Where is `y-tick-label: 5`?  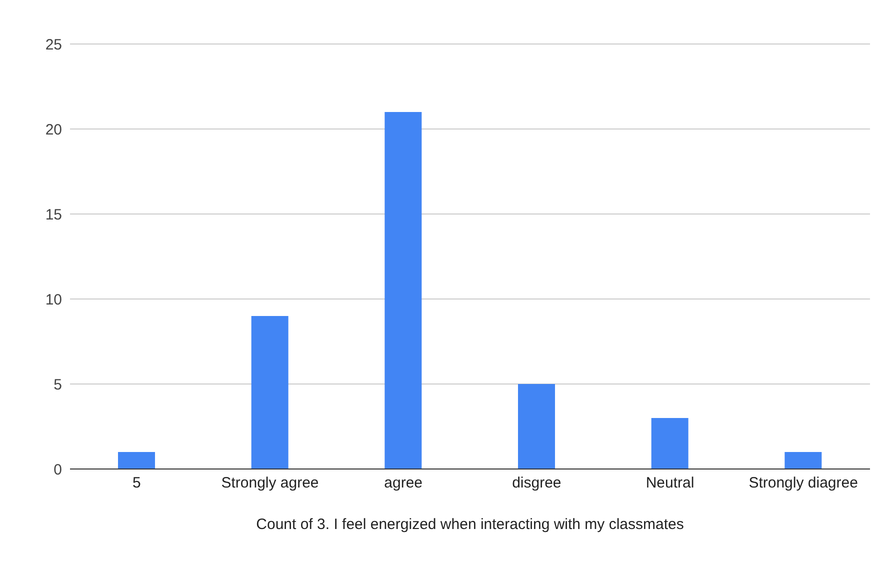 y-tick-label: 5 is located at coordinates (58, 385).